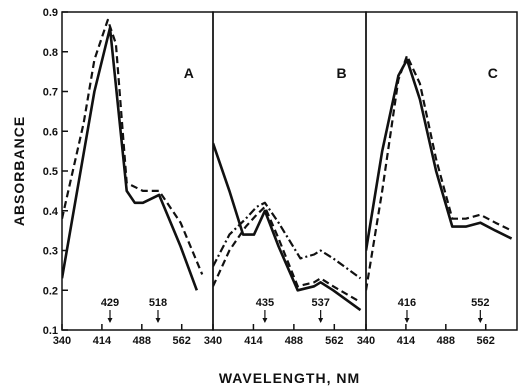  What do you see at coordinates (480, 303) in the screenshot?
I see `peak-label: 552` at bounding box center [480, 303].